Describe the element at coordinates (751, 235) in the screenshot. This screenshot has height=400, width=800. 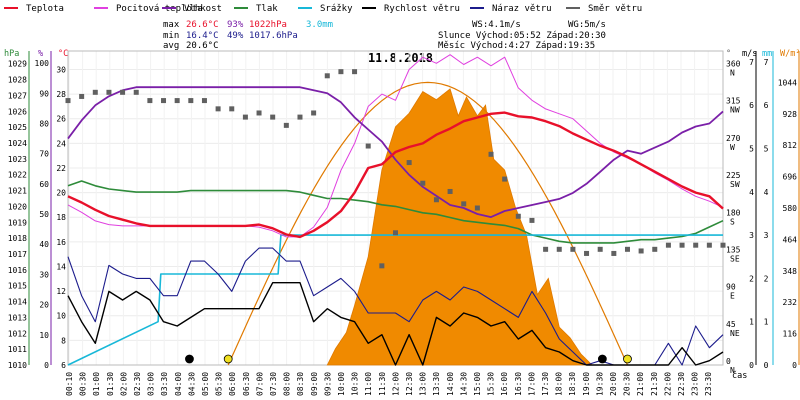
I see `tick-ms: 3` at that location.